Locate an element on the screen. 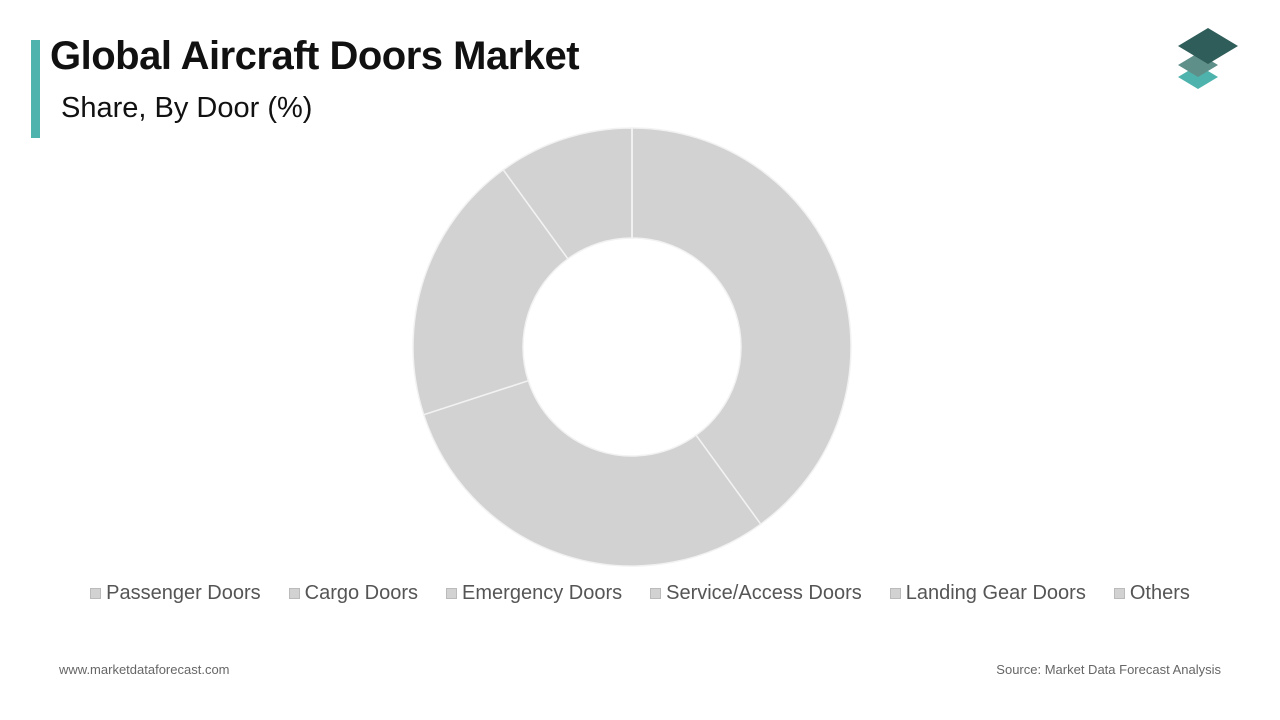 The width and height of the screenshot is (1280, 720). legend-item: Cargo Doors is located at coordinates (353, 593).